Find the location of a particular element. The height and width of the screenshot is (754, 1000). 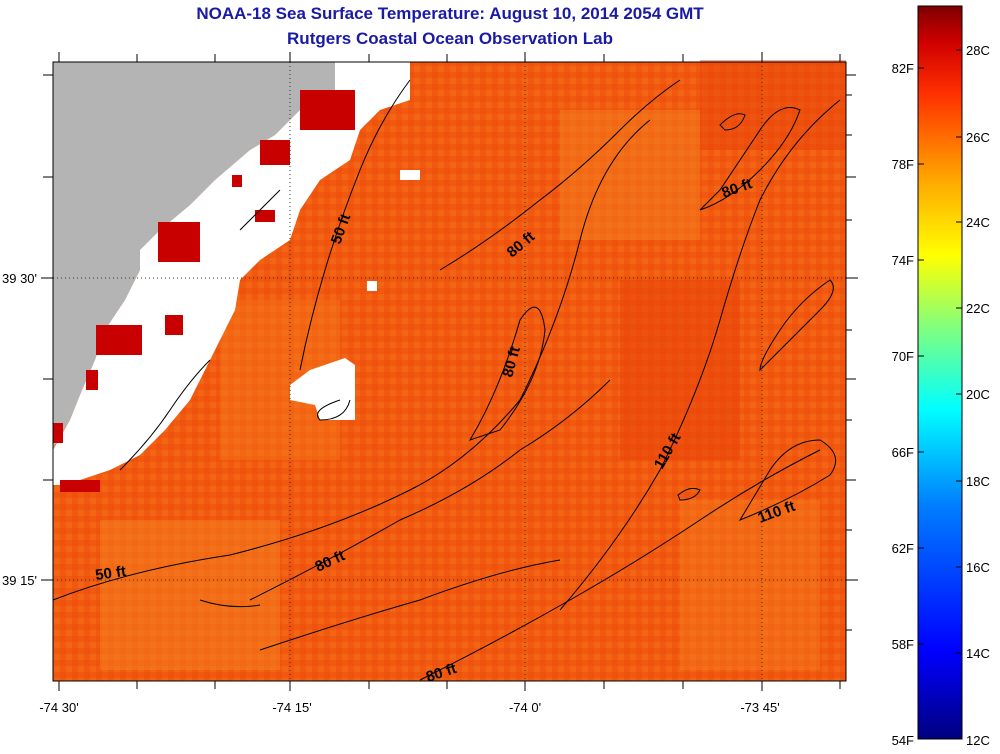

colorbar-f-label: 74F is located at coordinates (903, 260).